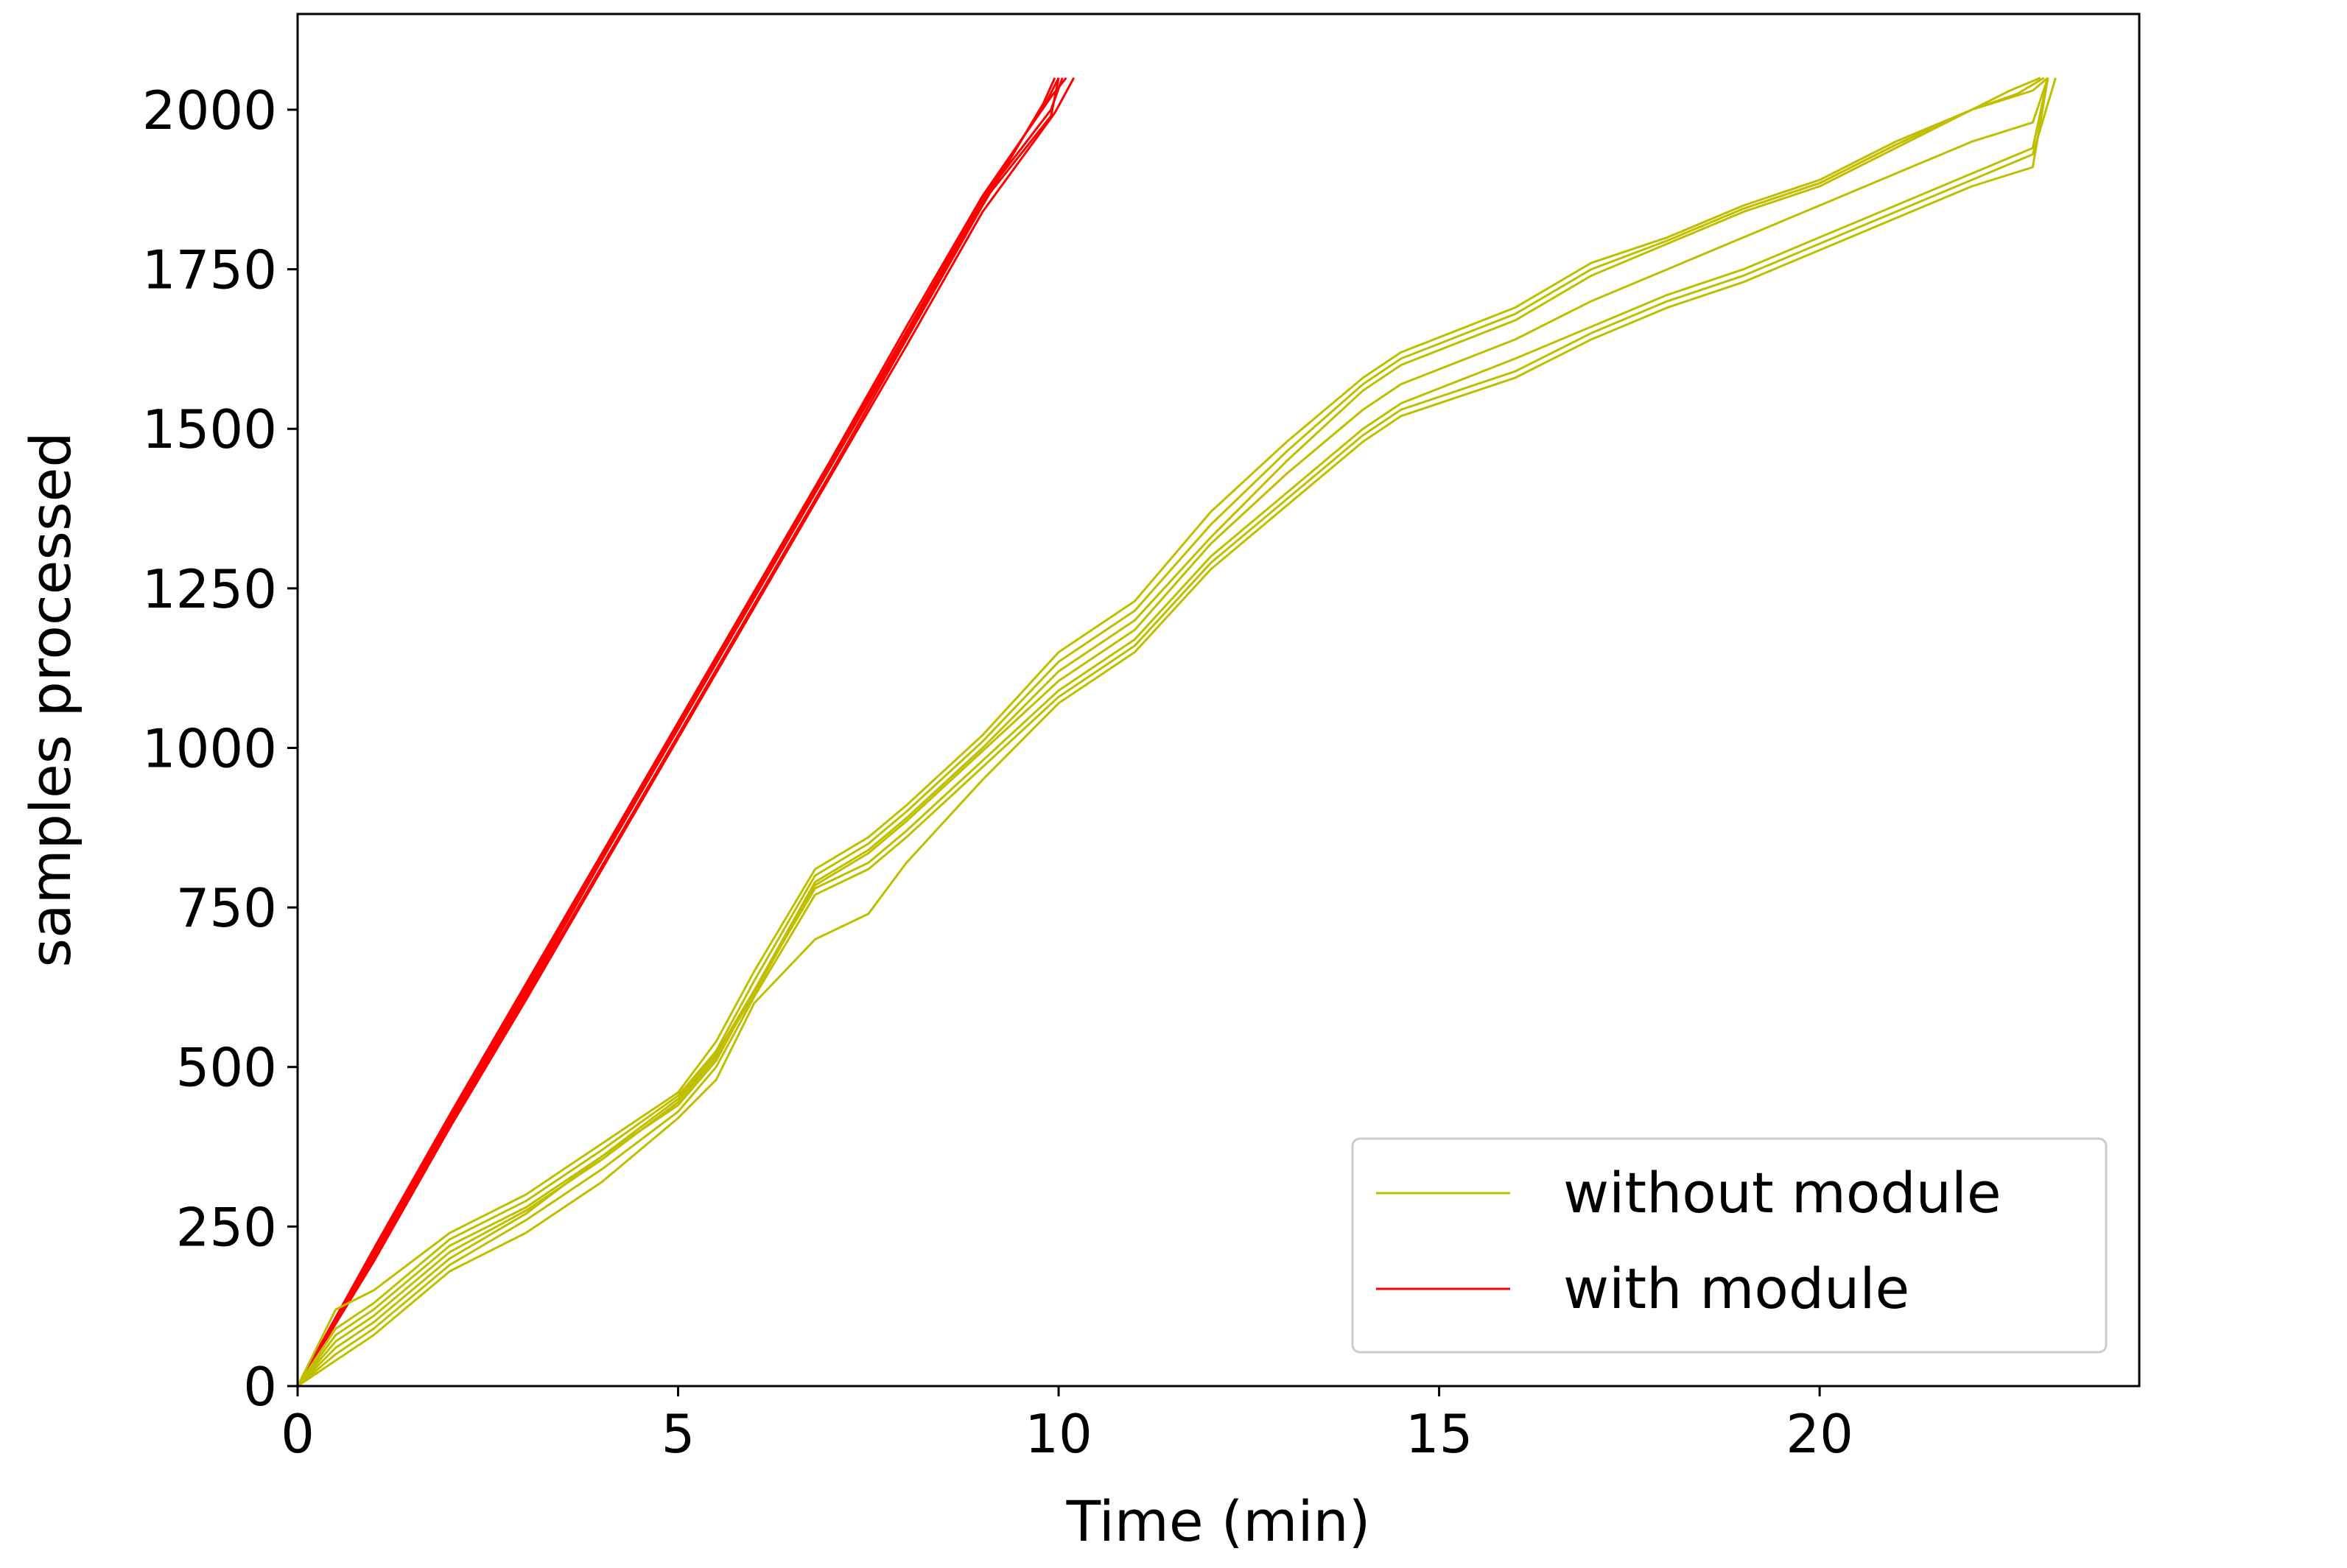 The image size is (2347, 1568). I want to click on x-axis-label: Time (min), so click(1218, 1521).